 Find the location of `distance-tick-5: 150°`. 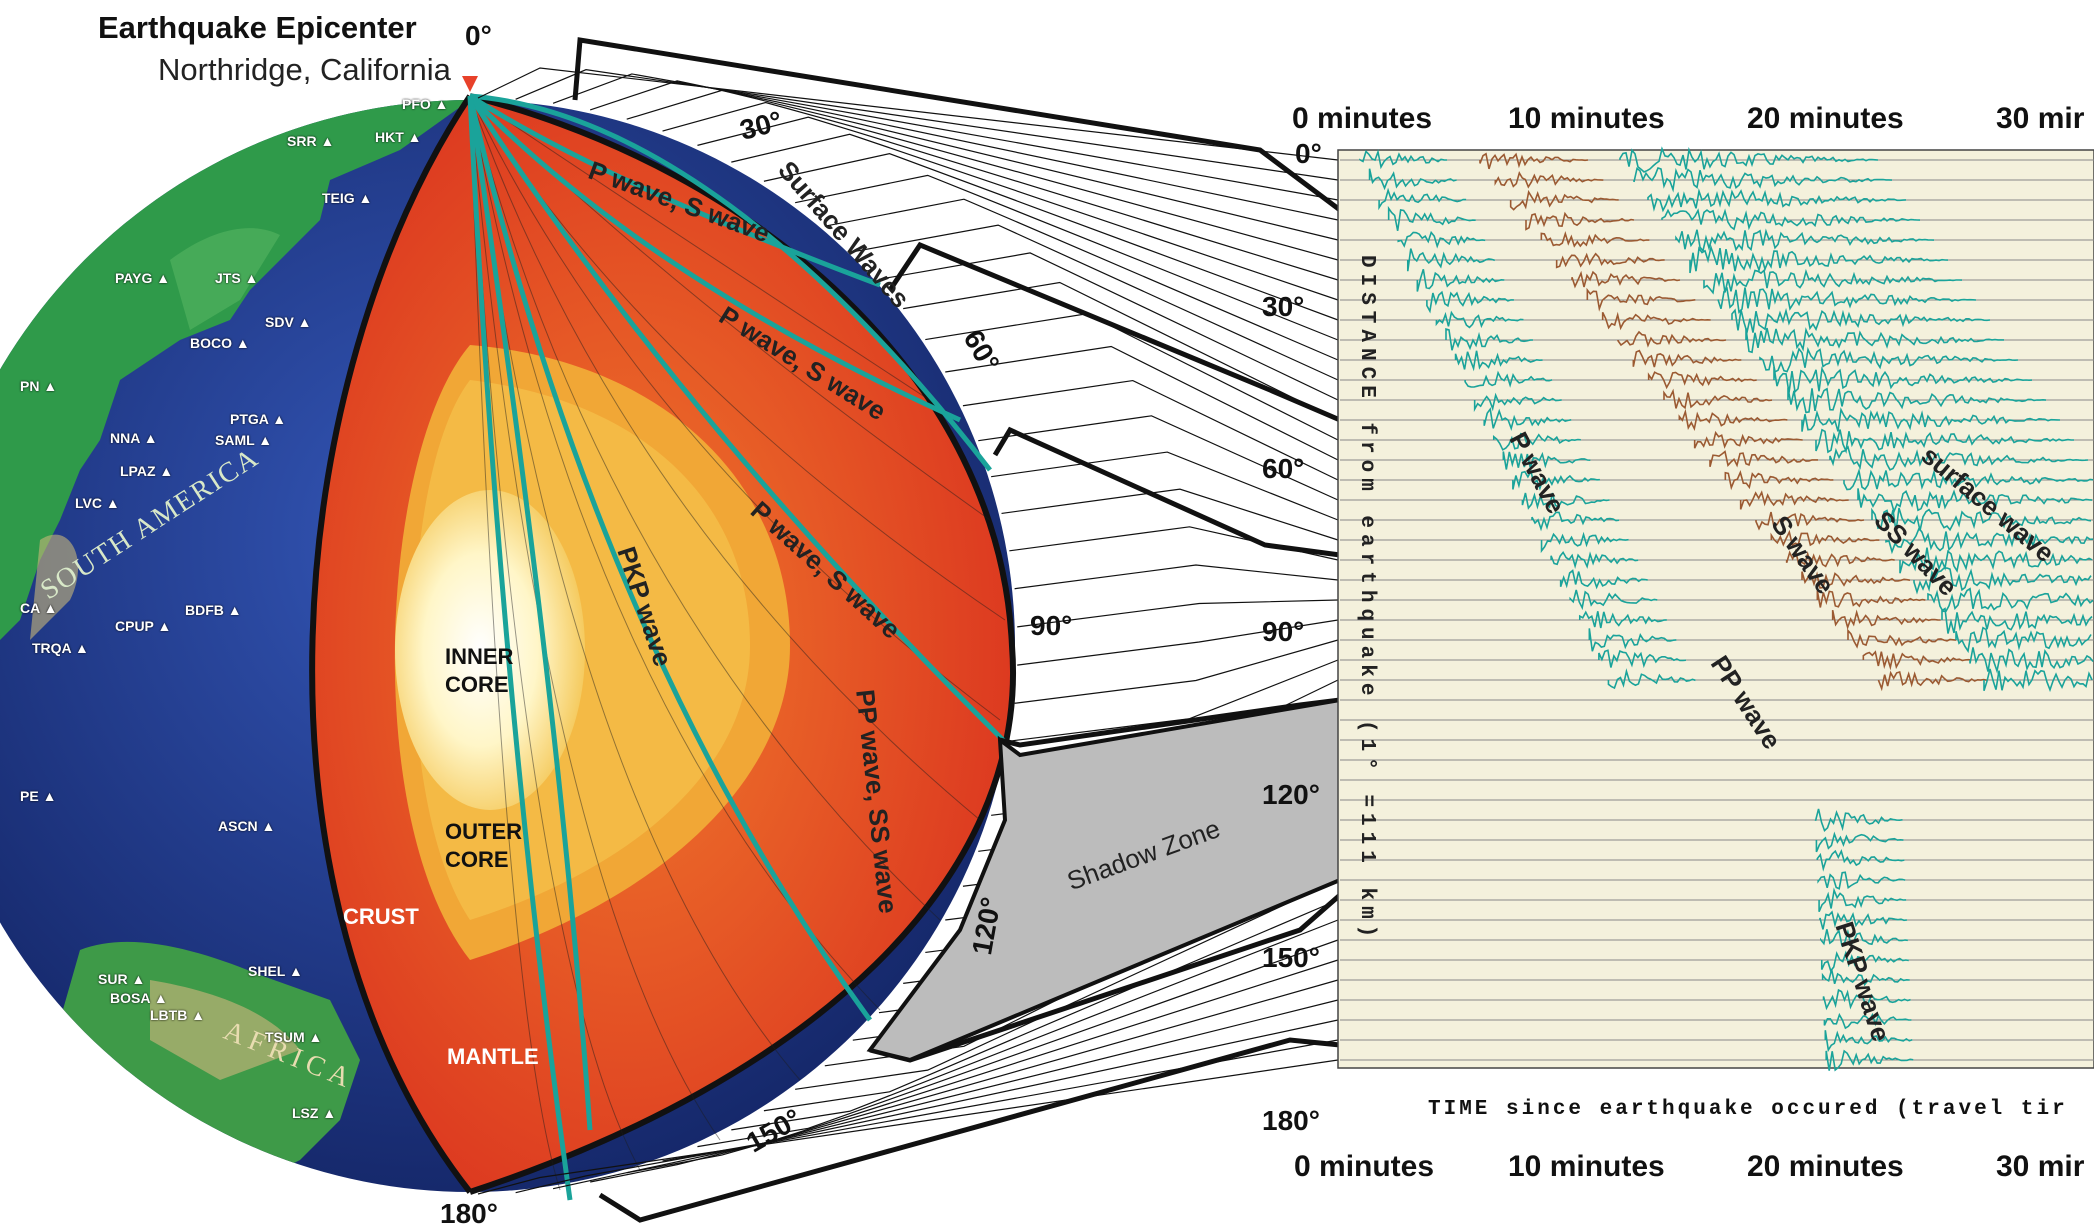

distance-tick-5: 150° is located at coordinates (1291, 957).